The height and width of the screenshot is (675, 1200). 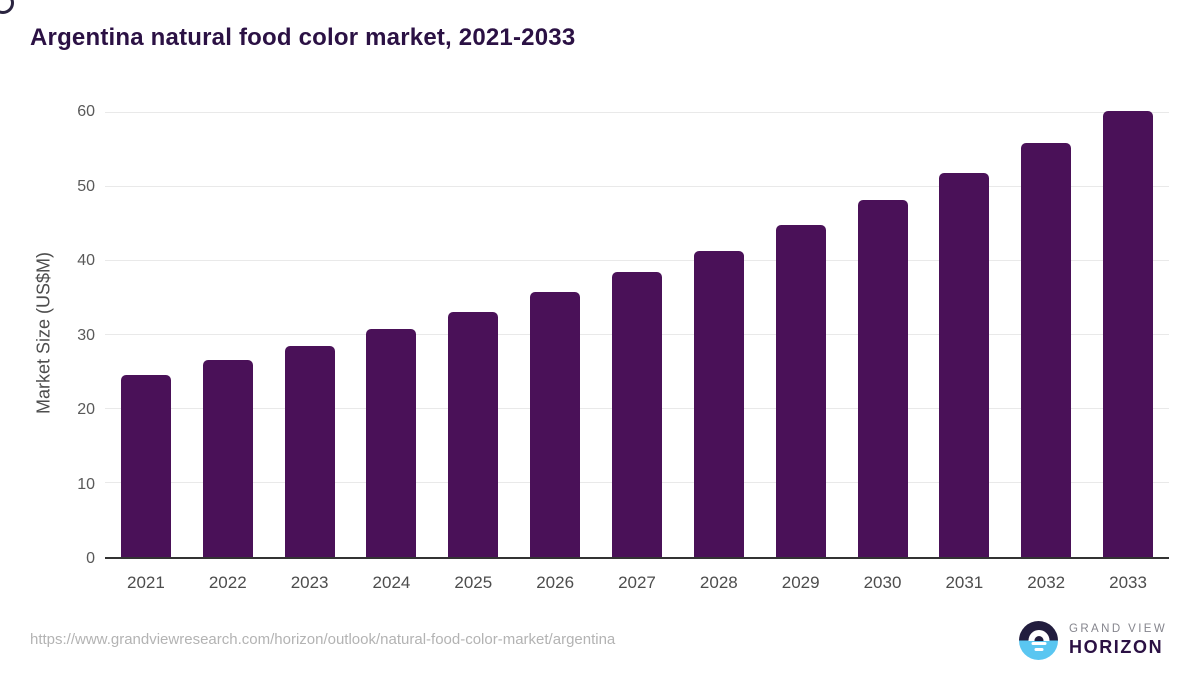 What do you see at coordinates (86, 335) in the screenshot?
I see `y-tick-label-30: 30` at bounding box center [86, 335].